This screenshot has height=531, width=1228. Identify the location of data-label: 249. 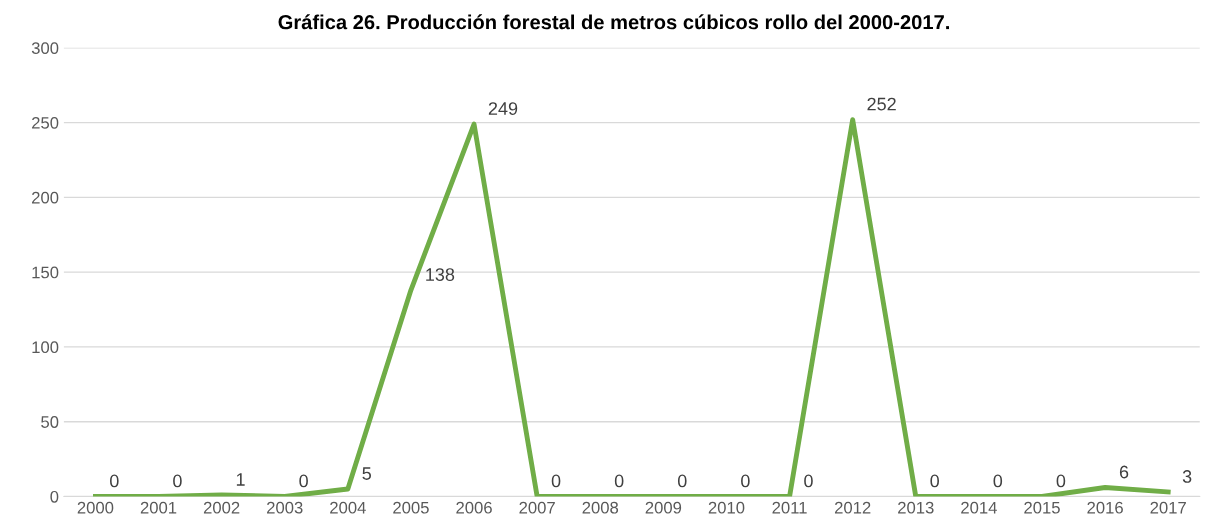
(503, 108).